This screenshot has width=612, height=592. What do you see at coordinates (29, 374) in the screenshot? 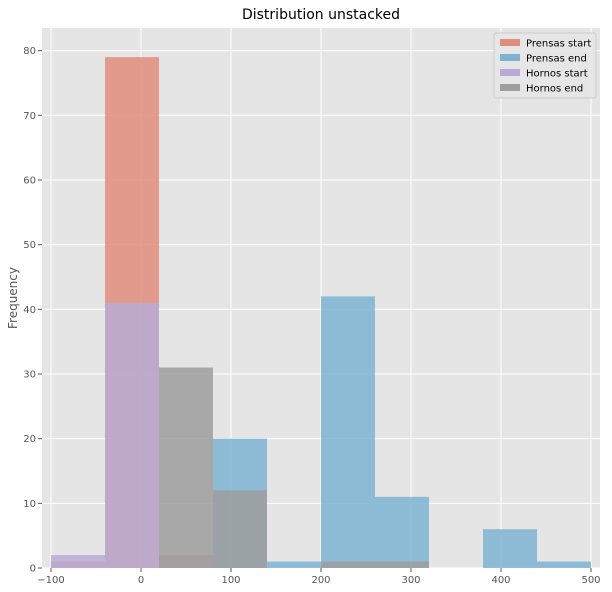
I see `y-tick-label: 30` at bounding box center [29, 374].